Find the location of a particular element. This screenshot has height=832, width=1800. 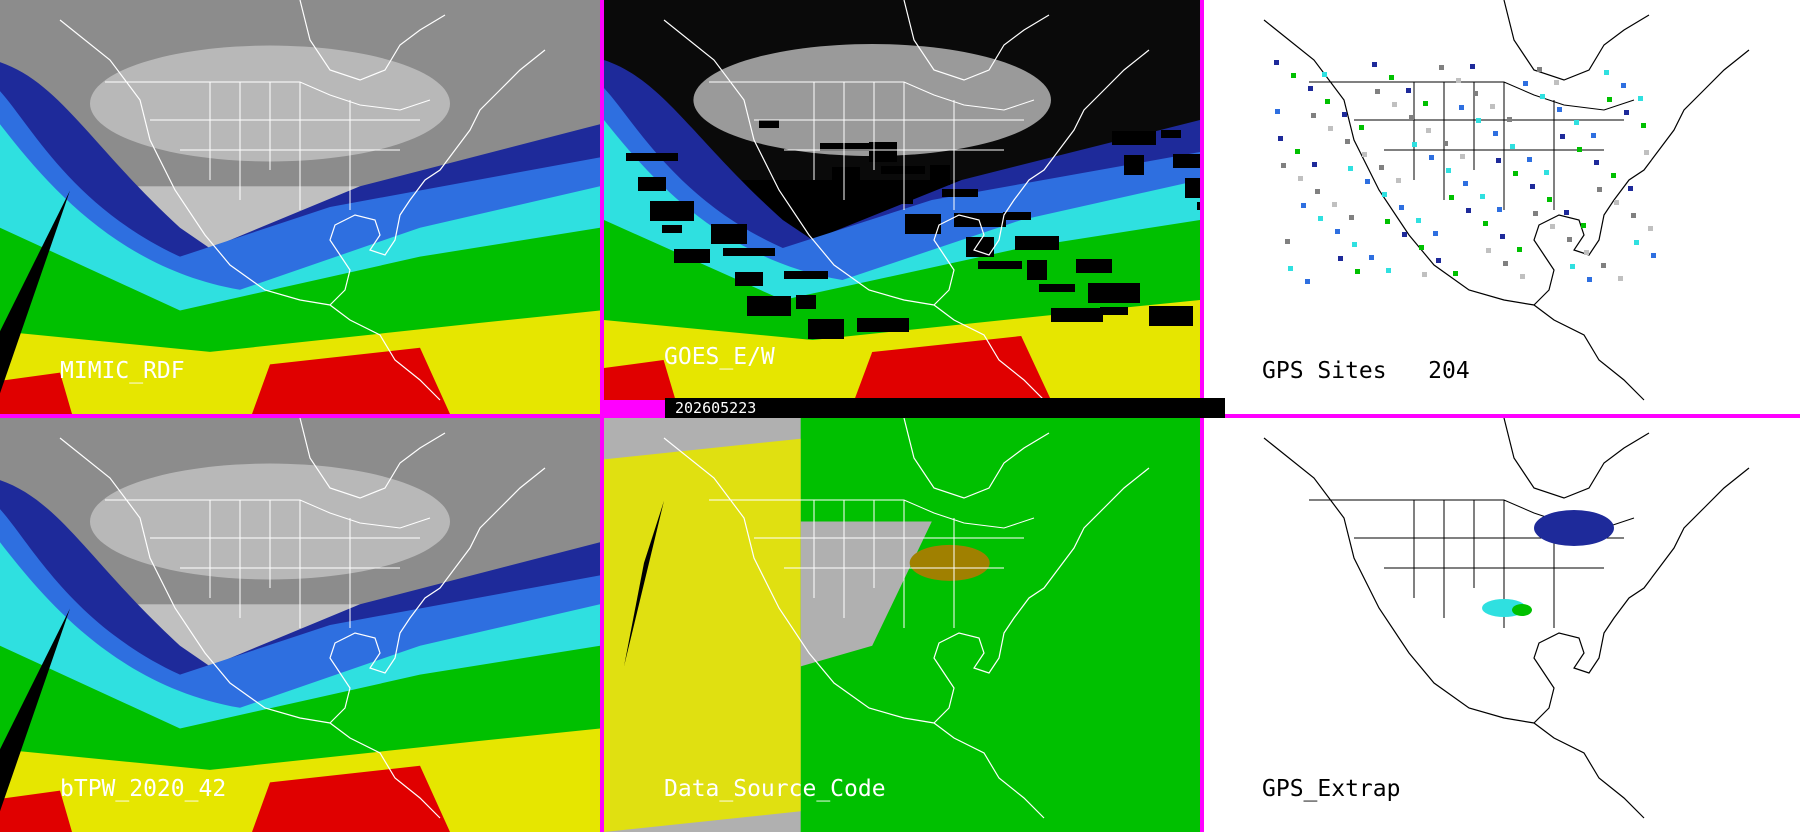

timestamp-bar: 202605223 is located at coordinates (945, 408).